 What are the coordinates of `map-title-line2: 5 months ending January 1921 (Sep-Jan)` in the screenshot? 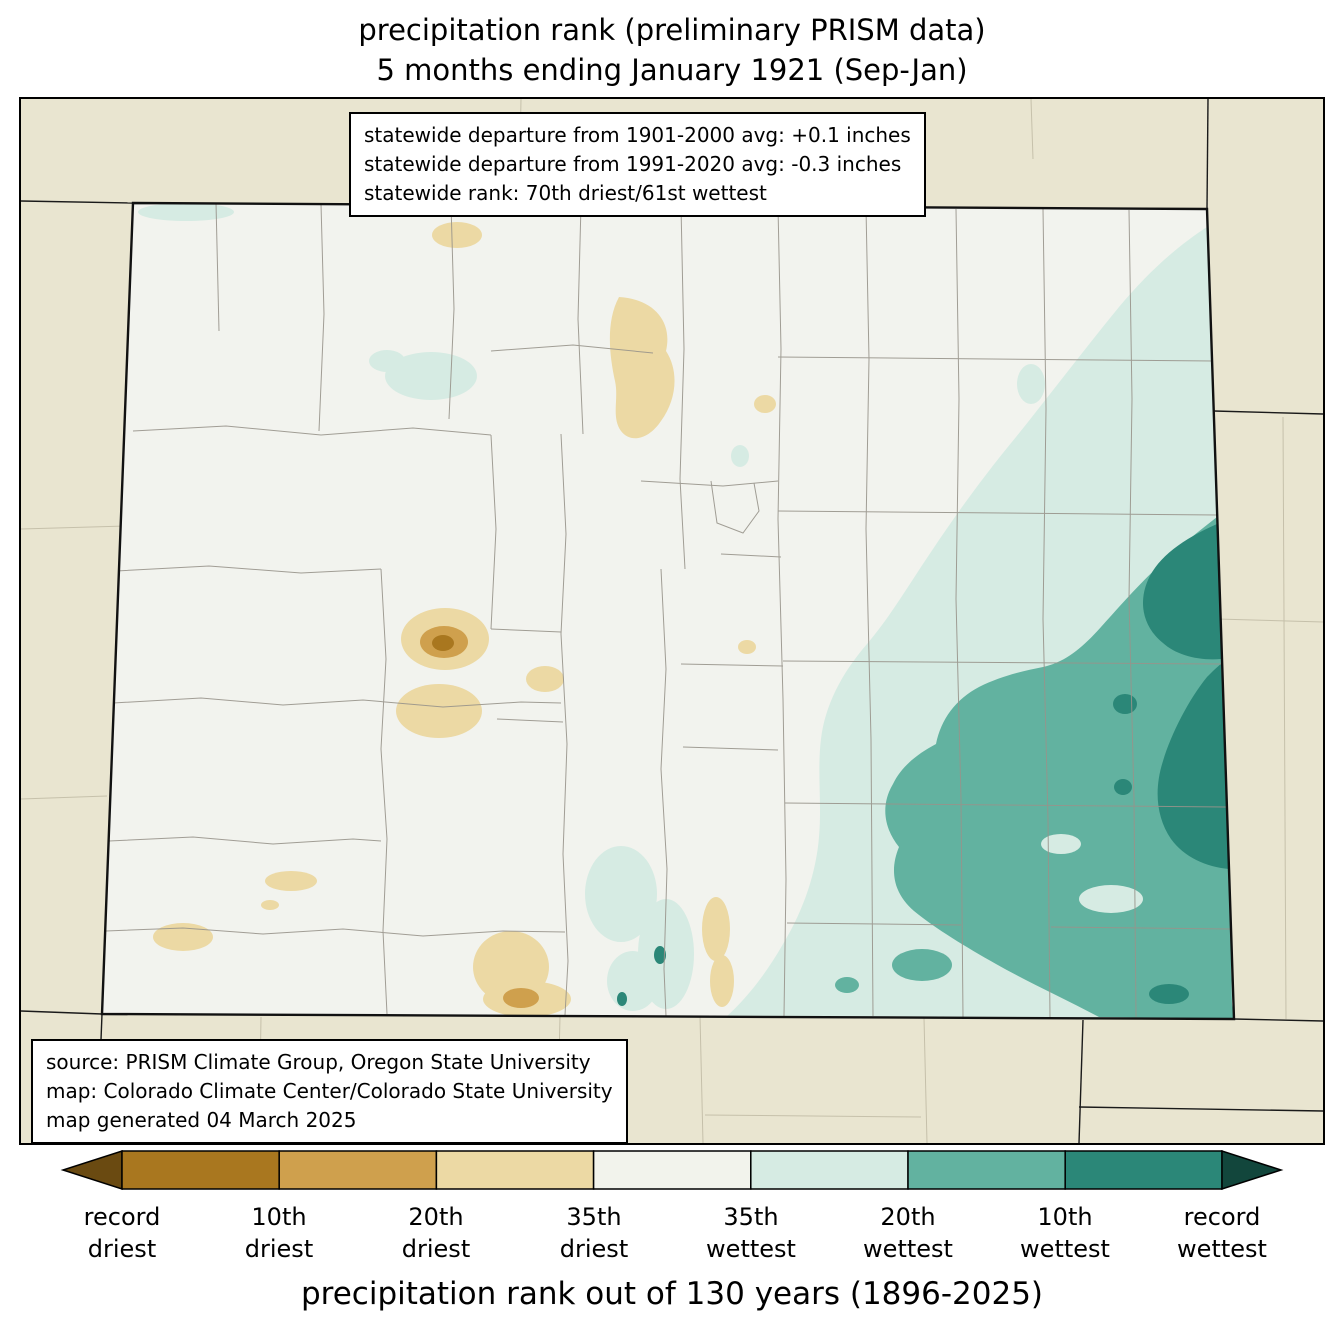 It's located at (672, 70).